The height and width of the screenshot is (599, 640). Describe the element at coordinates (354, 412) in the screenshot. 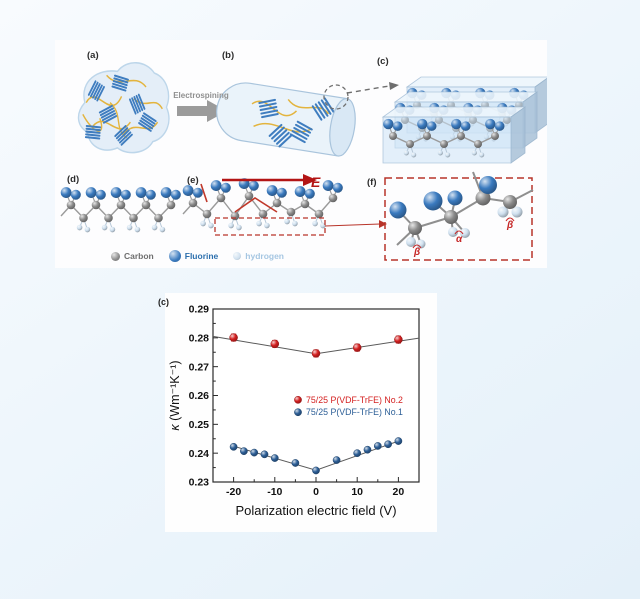

I see `legend-label: 75/25 P(VDF-TrFE) No.1` at that location.